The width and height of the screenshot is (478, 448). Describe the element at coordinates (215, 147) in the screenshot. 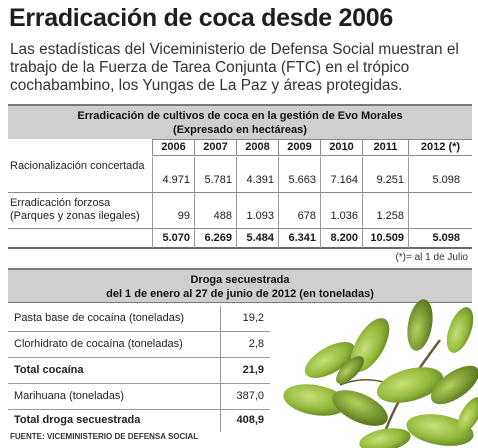

I see `col-header: 2007` at that location.